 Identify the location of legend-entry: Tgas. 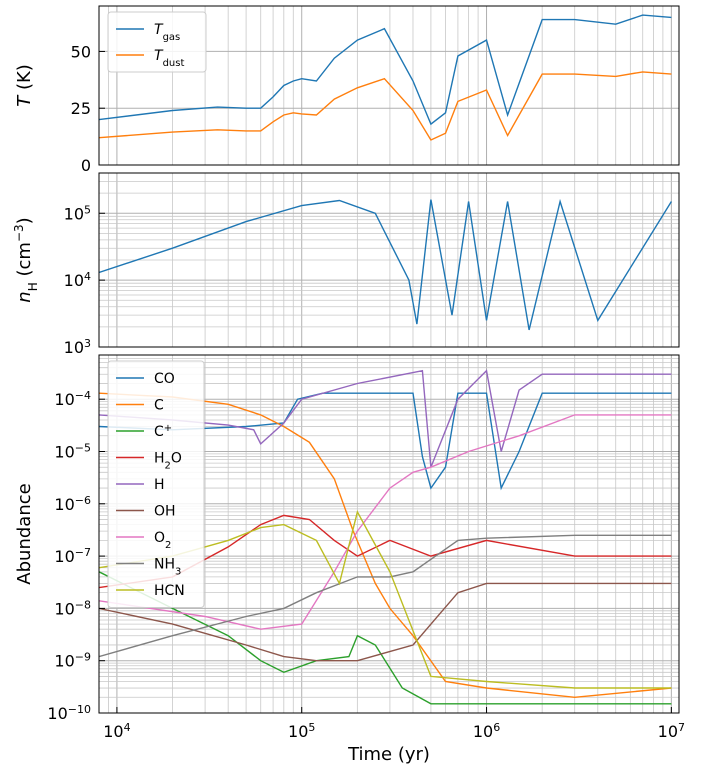
(167, 32).